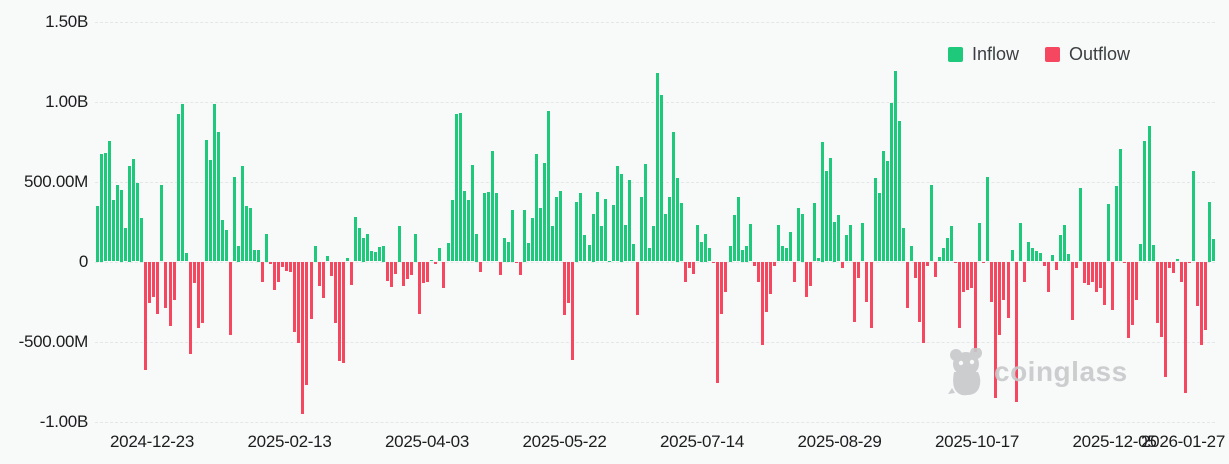 The image size is (1229, 464). I want to click on legend-item-inflow: Inflow, so click(983, 54).